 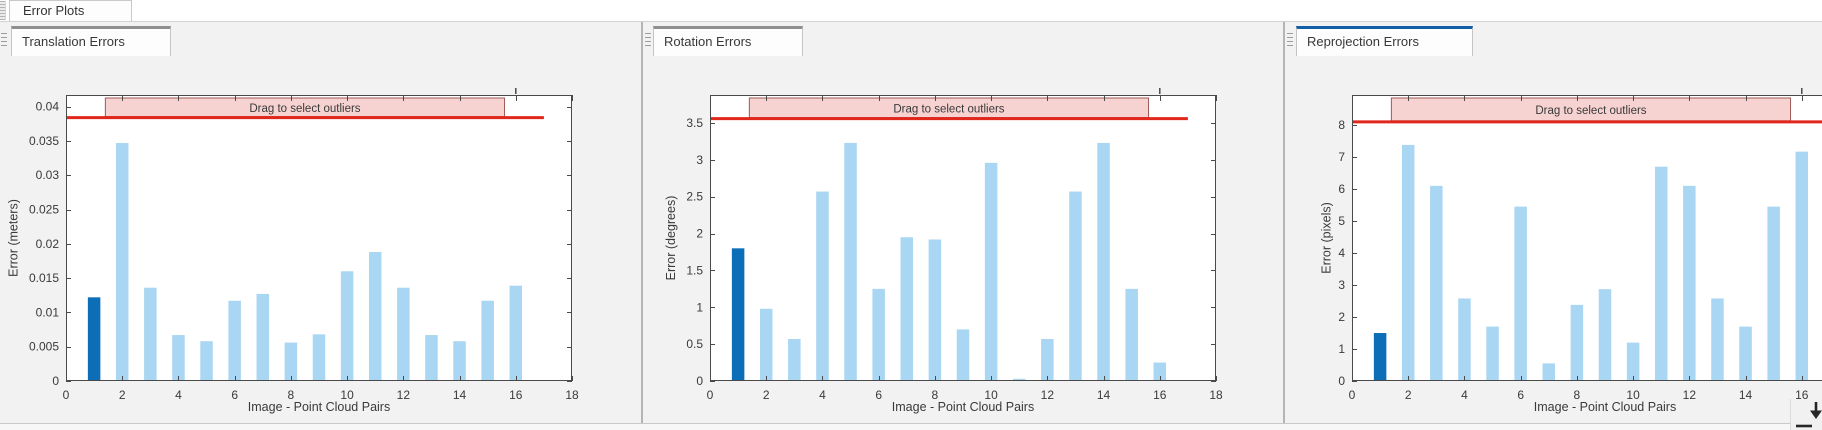 What do you see at coordinates (1633, 395) in the screenshot?
I see `x-tick-label: 10` at bounding box center [1633, 395].